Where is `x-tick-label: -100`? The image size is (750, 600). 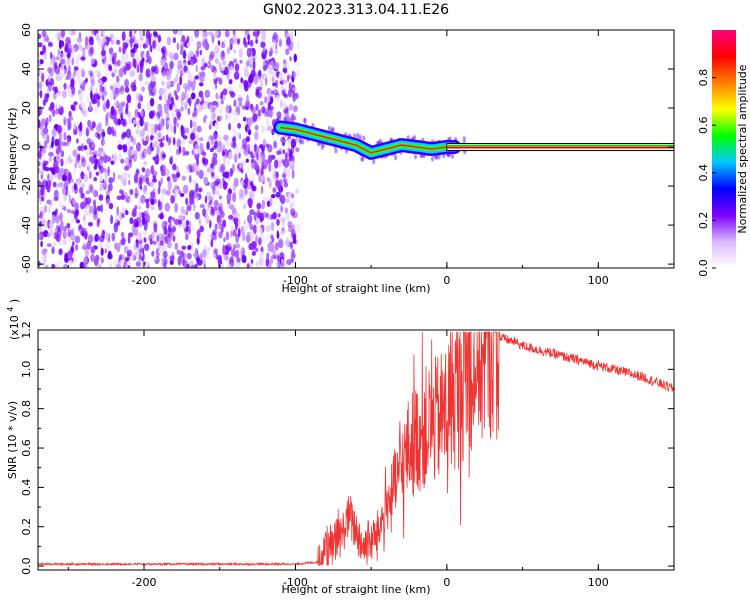 x-tick-label: -100 is located at coordinates (295, 582).